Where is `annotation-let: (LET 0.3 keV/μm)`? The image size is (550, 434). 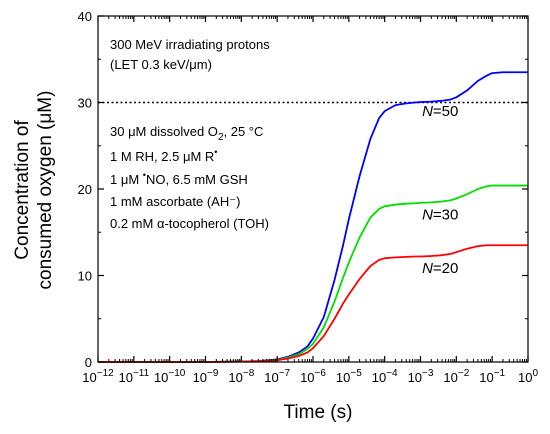 annotation-let: (LET 0.3 keV/μm) is located at coordinates (161, 64).